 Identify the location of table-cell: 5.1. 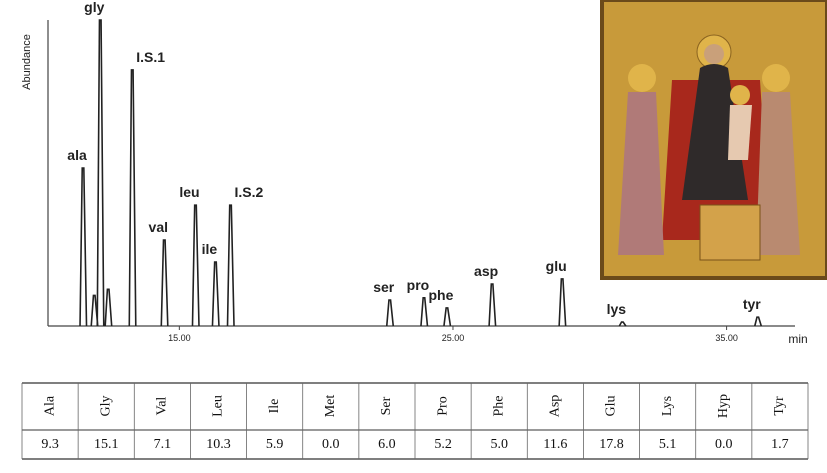
(668, 444).